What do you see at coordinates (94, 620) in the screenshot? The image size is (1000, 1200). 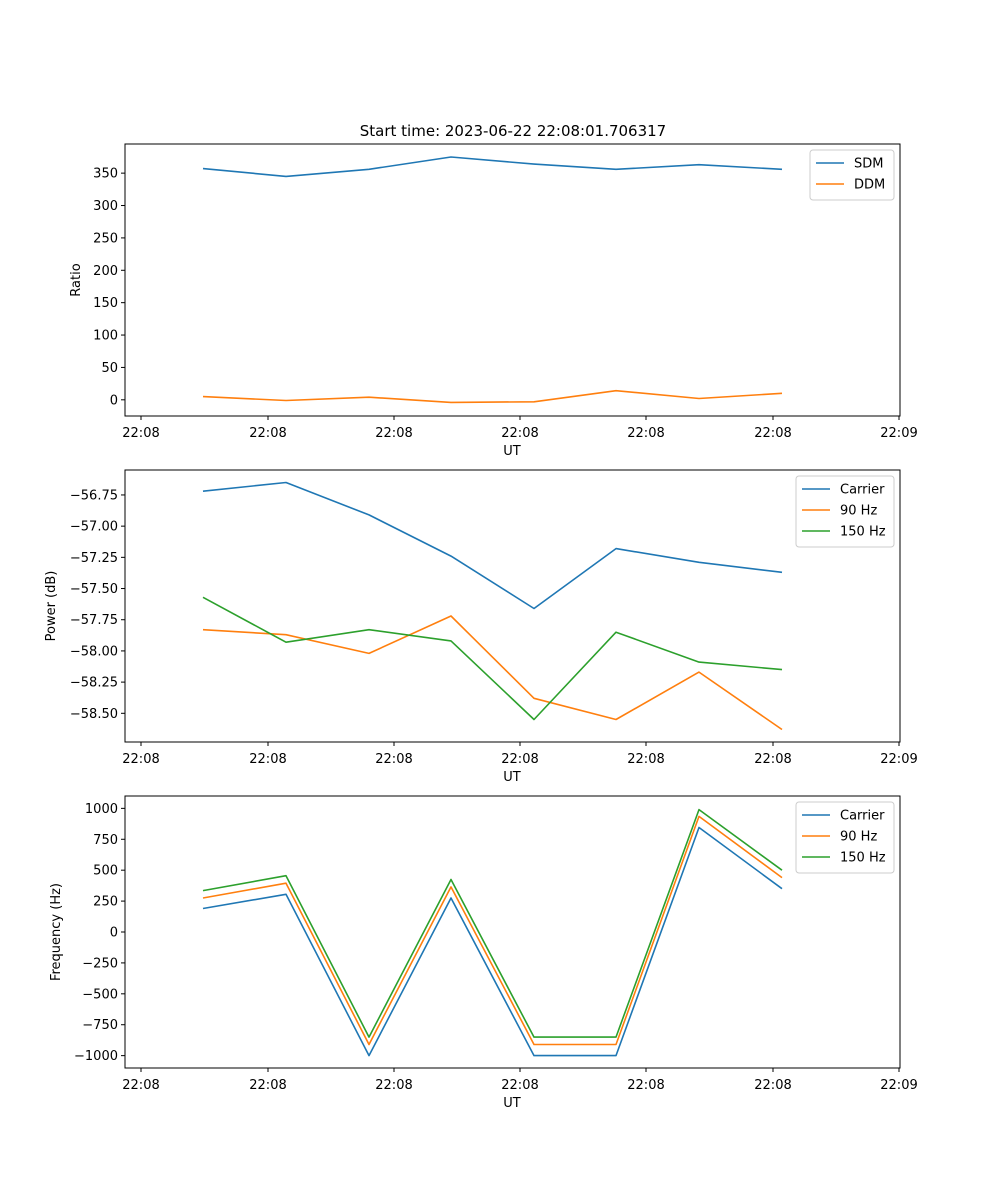 I see `y-tick-label: −57.75` at bounding box center [94, 620].